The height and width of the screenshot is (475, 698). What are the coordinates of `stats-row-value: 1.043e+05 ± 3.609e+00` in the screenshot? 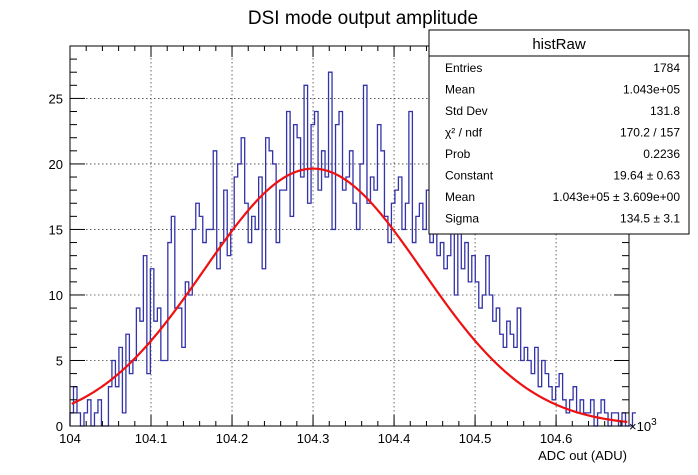 It's located at (617, 197).